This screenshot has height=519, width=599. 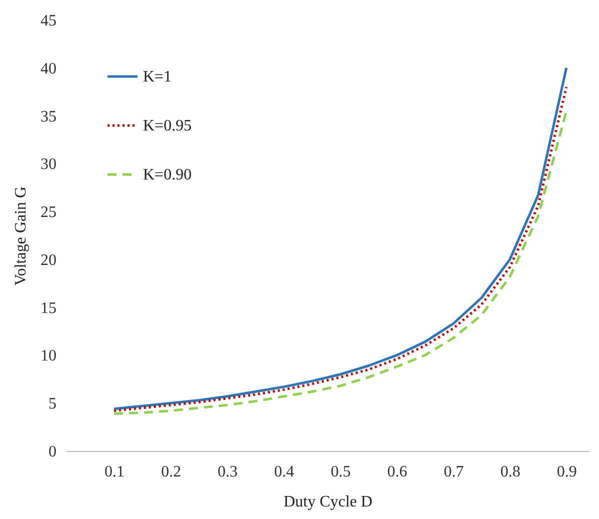 I want to click on y-tick-label: 30, so click(x=48, y=165).